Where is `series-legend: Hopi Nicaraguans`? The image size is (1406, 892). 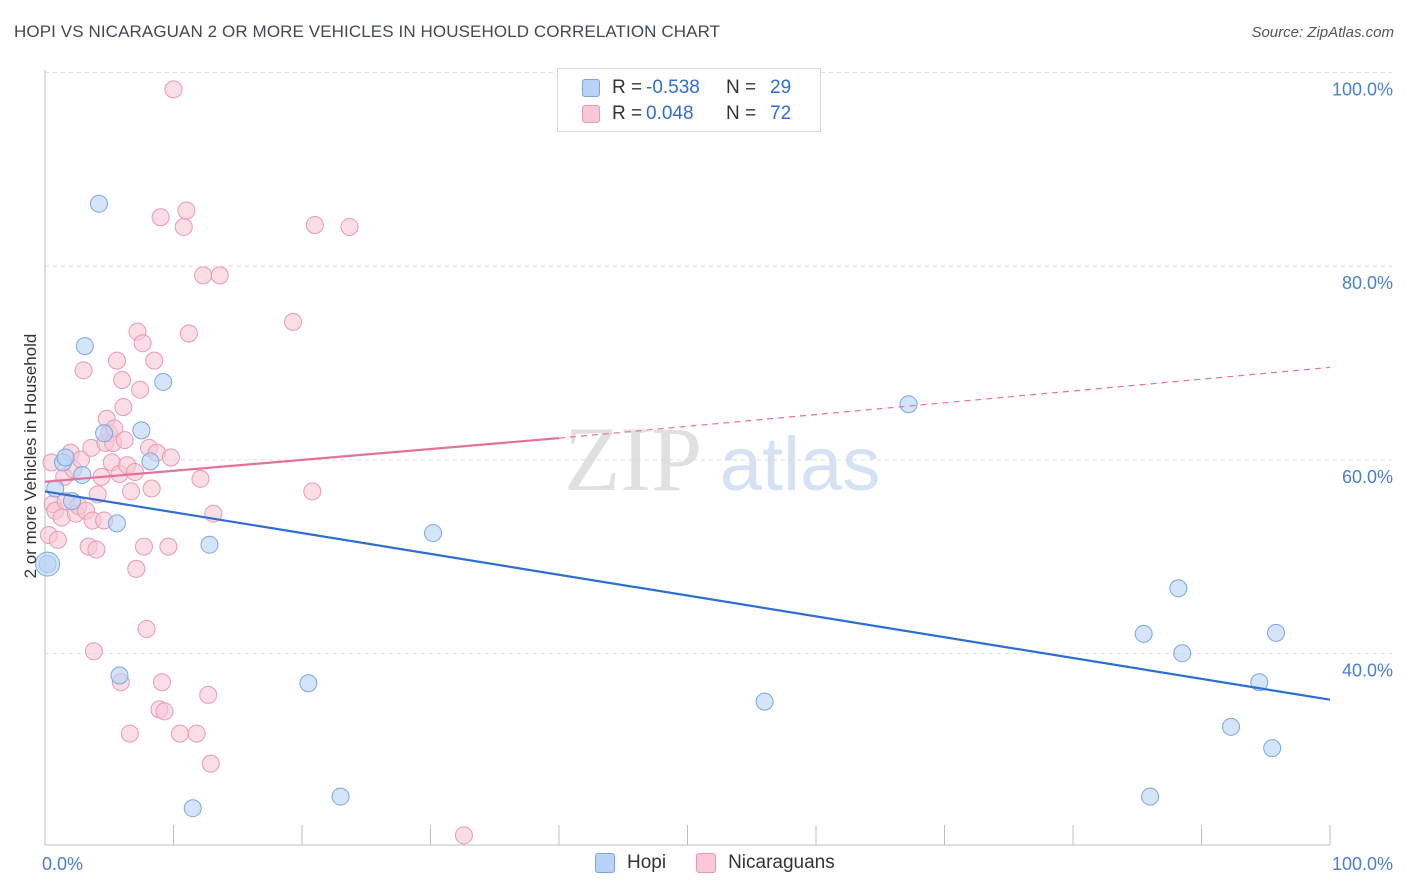 series-legend: Hopi Nicaraguans is located at coordinates (730, 863).